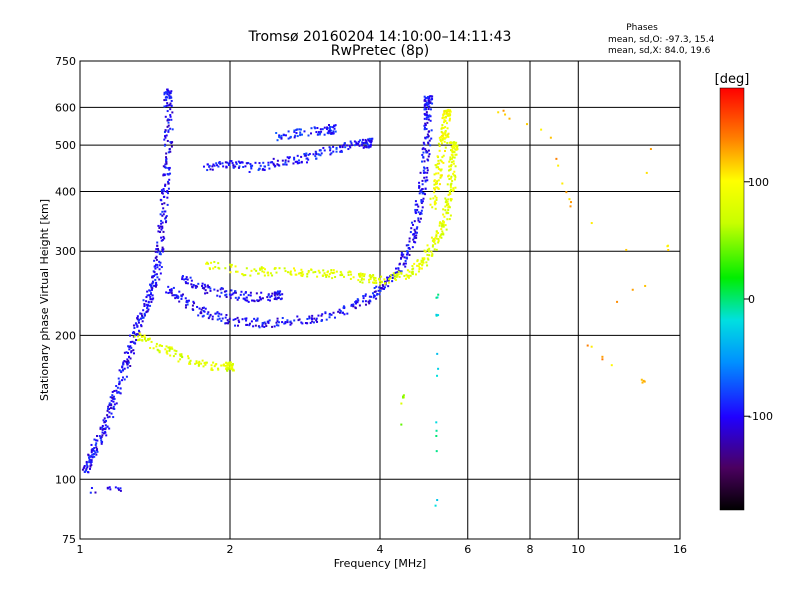 Image resolution: width=800 pixels, height=600 pixels. Describe the element at coordinates (80, 549) in the screenshot. I see `x-tick-label: 1` at that location.